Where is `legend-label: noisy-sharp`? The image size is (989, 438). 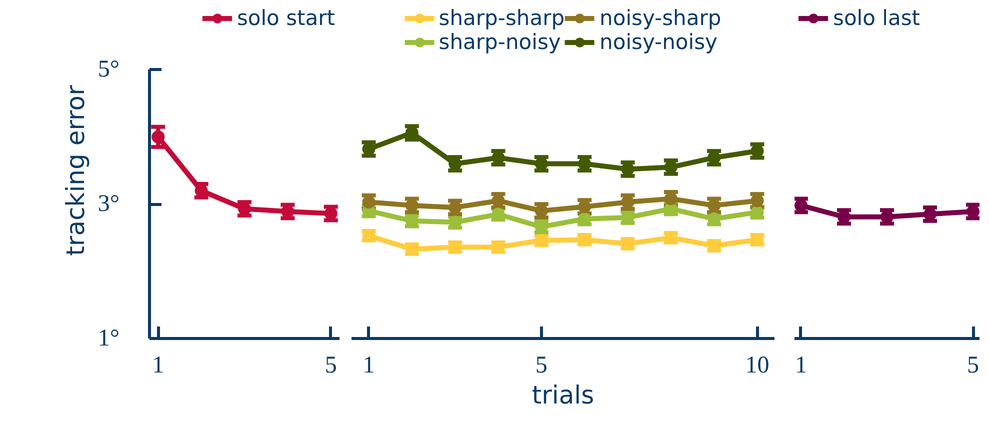
legend-label: noisy-sharp is located at coordinates (661, 18).